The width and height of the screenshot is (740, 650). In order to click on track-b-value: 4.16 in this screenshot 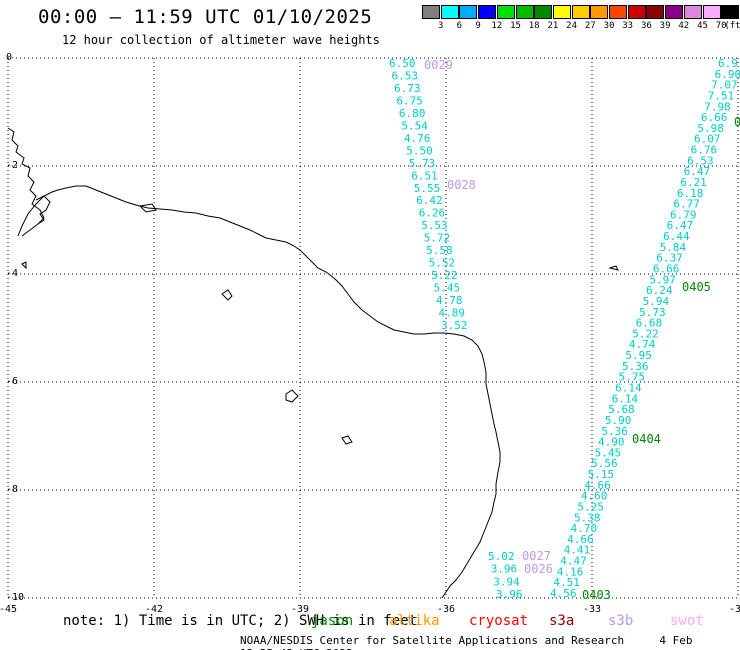, I will do `click(570, 571)`.